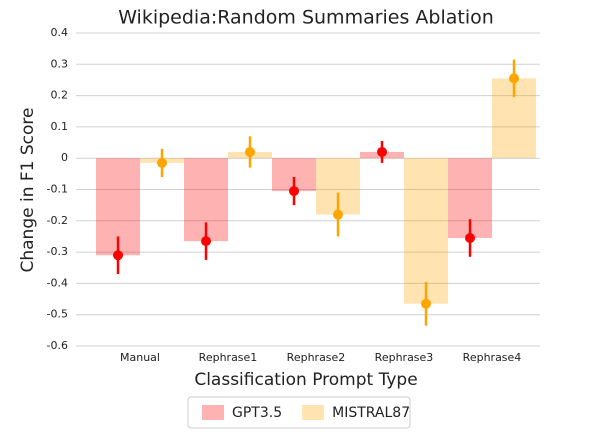 The width and height of the screenshot is (598, 435). I want to click on x-axis-label: Classification Prompt Type, so click(305, 380).